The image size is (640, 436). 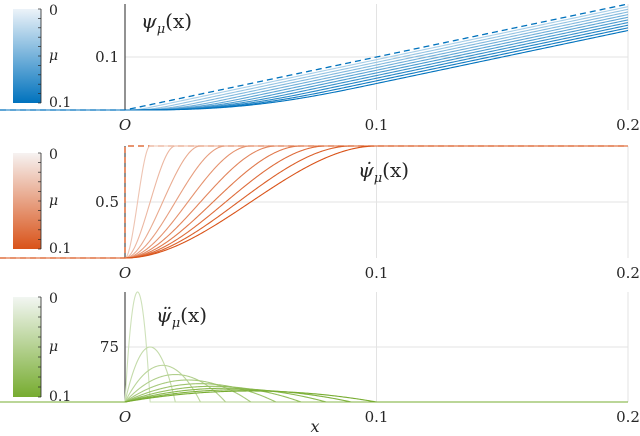 What do you see at coordinates (107, 57) in the screenshot?
I see `y-tick-label: 0.1` at bounding box center [107, 57].